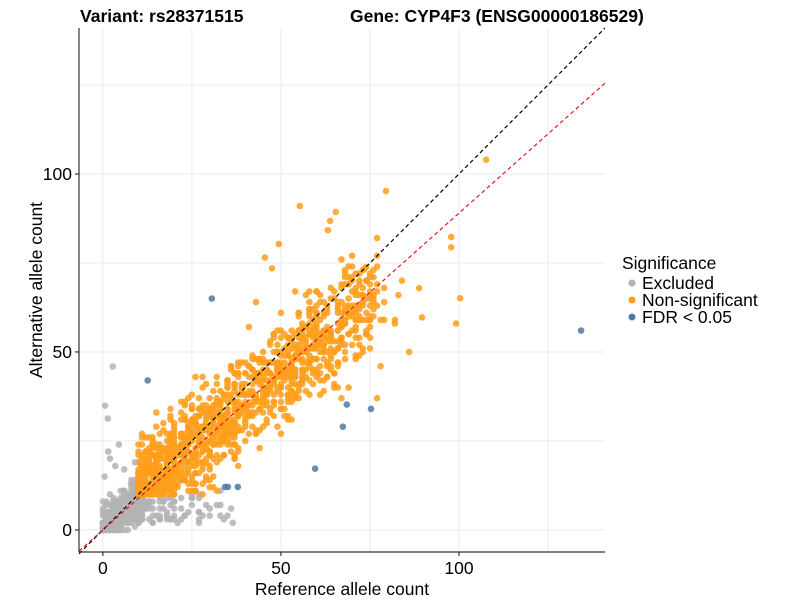 This screenshot has width=800, height=600. I want to click on legend-key-non-significant, so click(632, 300).